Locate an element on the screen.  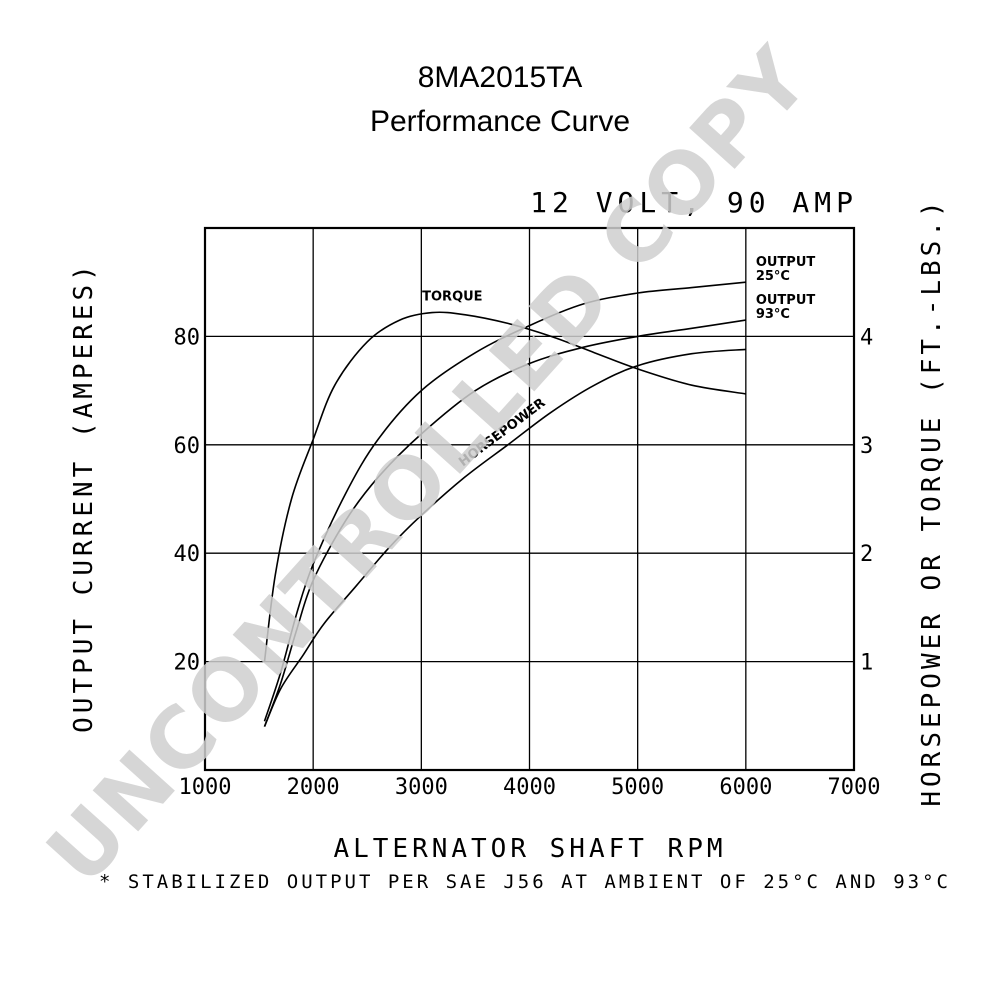
curve-label-torque: TORQUE is located at coordinates (452, 297).